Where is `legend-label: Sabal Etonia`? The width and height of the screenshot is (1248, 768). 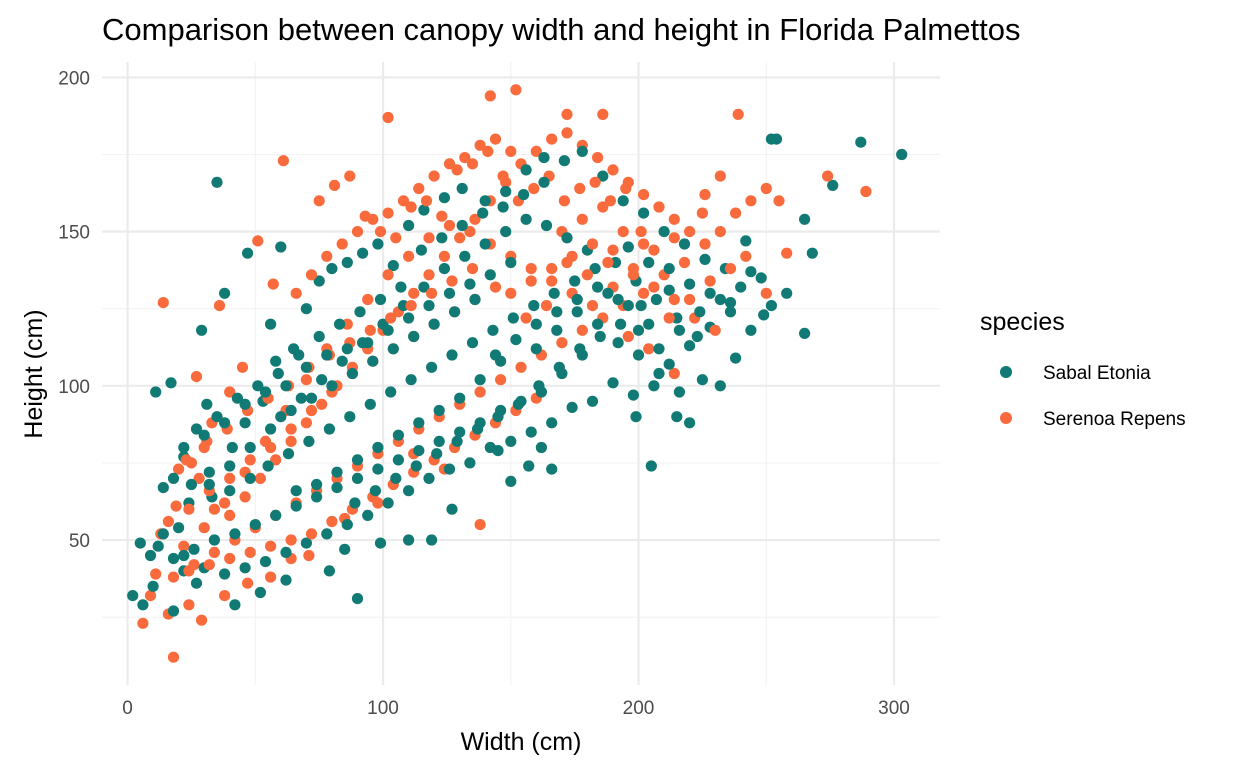
legend-label: Sabal Etonia is located at coordinates (1097, 373).